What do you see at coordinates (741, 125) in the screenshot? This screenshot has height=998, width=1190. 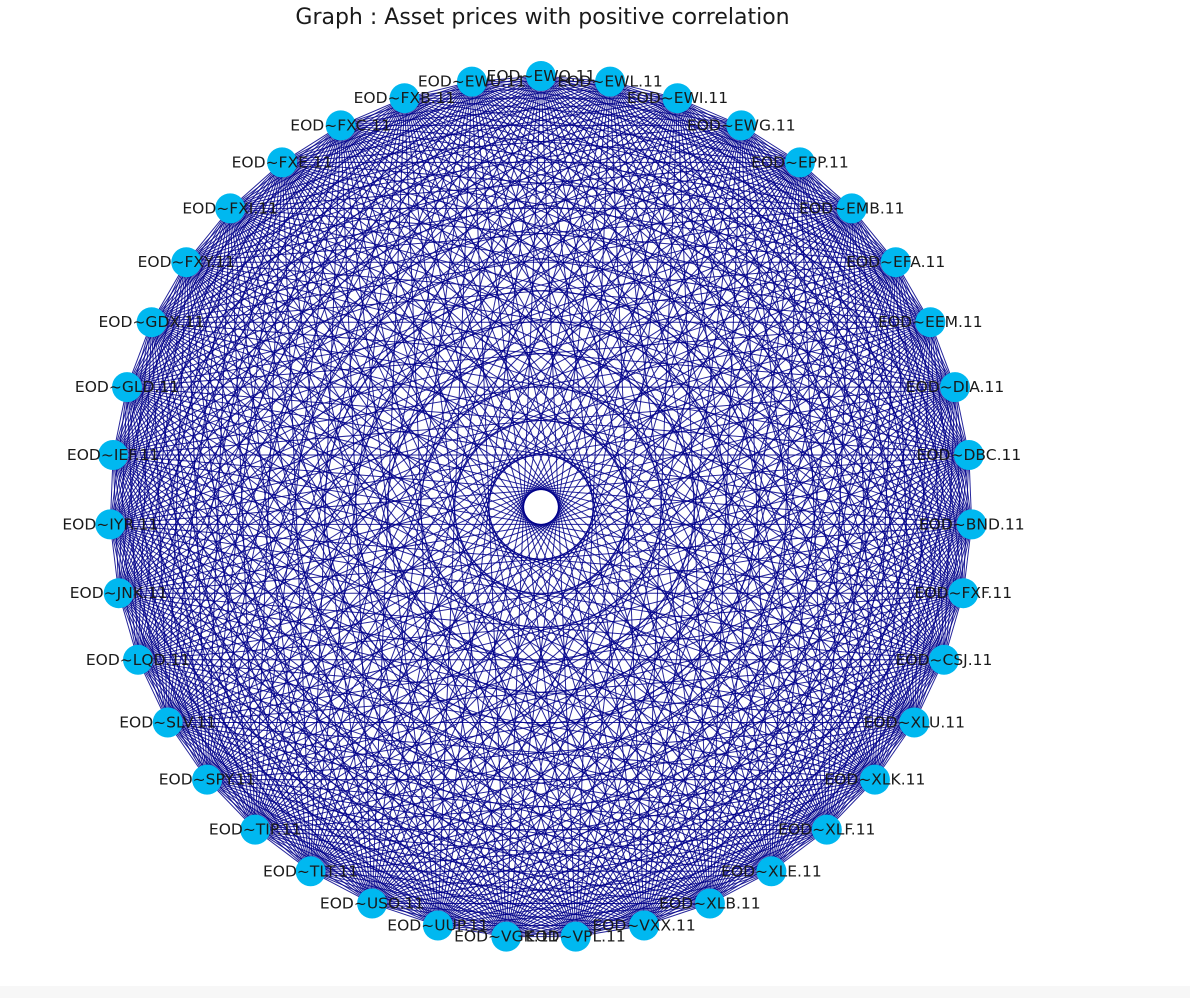 I see `node-label: EOD~EWG.11` at bounding box center [741, 125].